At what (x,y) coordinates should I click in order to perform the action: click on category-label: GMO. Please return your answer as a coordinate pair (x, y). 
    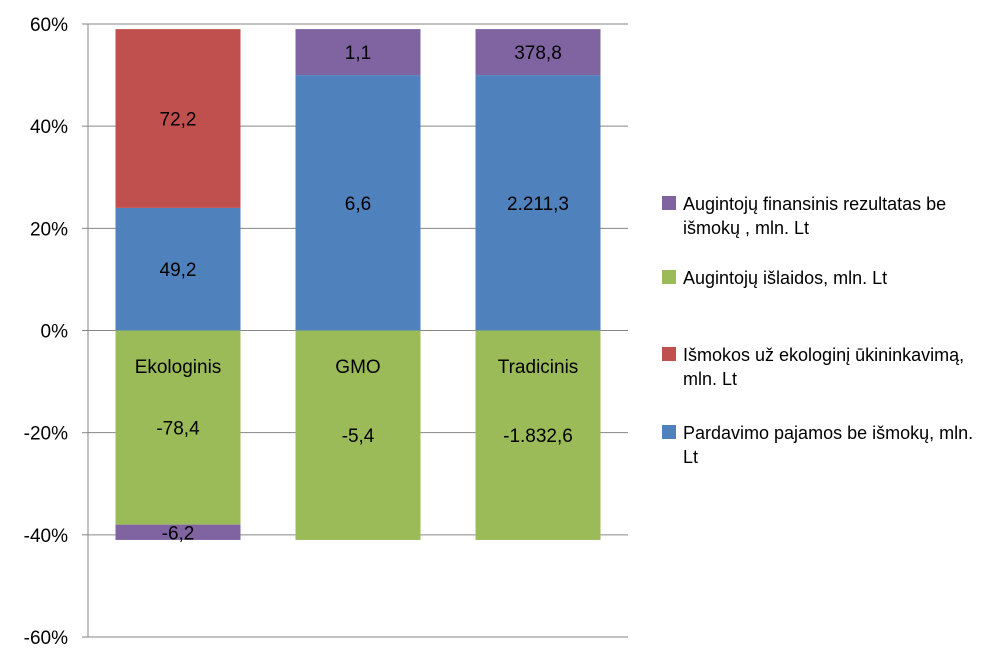
    Looking at the image, I should click on (357, 367).